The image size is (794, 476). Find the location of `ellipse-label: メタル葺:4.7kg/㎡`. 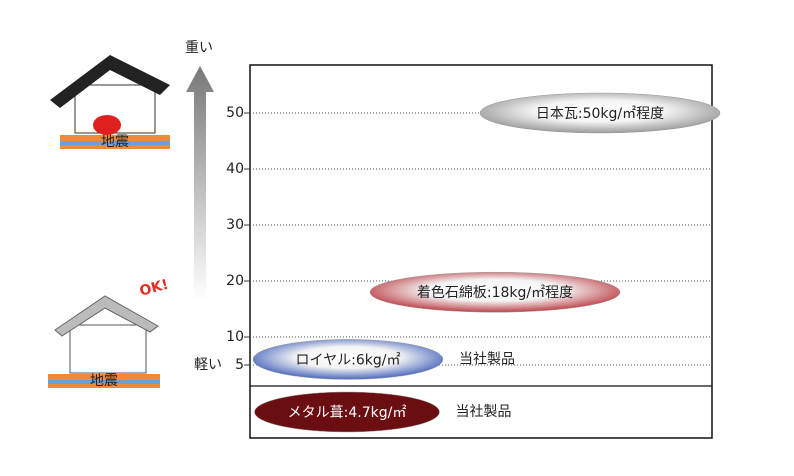

ellipse-label: メタル葺:4.7kg/㎡ is located at coordinates (347, 413).